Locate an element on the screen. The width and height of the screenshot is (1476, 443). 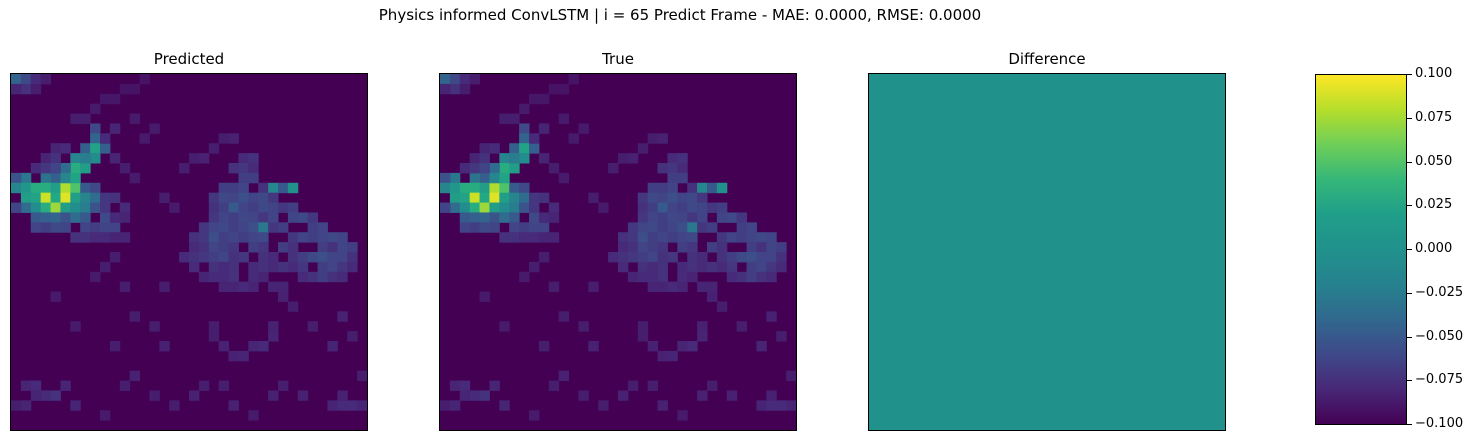
colorbar-tick-label: 0.075 is located at coordinates (1434, 117).